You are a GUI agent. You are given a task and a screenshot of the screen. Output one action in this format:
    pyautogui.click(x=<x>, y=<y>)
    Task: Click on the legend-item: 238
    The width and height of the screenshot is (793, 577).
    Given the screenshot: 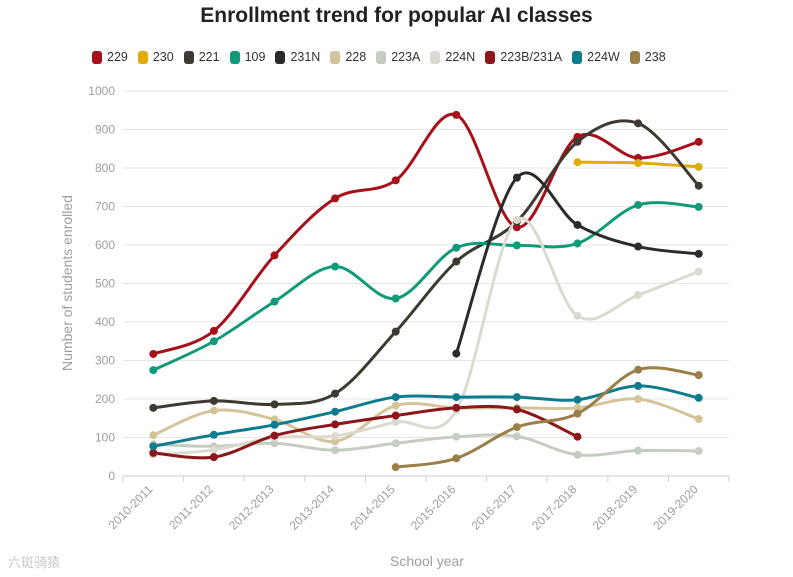 What is the action you would take?
    pyautogui.click(x=647, y=57)
    